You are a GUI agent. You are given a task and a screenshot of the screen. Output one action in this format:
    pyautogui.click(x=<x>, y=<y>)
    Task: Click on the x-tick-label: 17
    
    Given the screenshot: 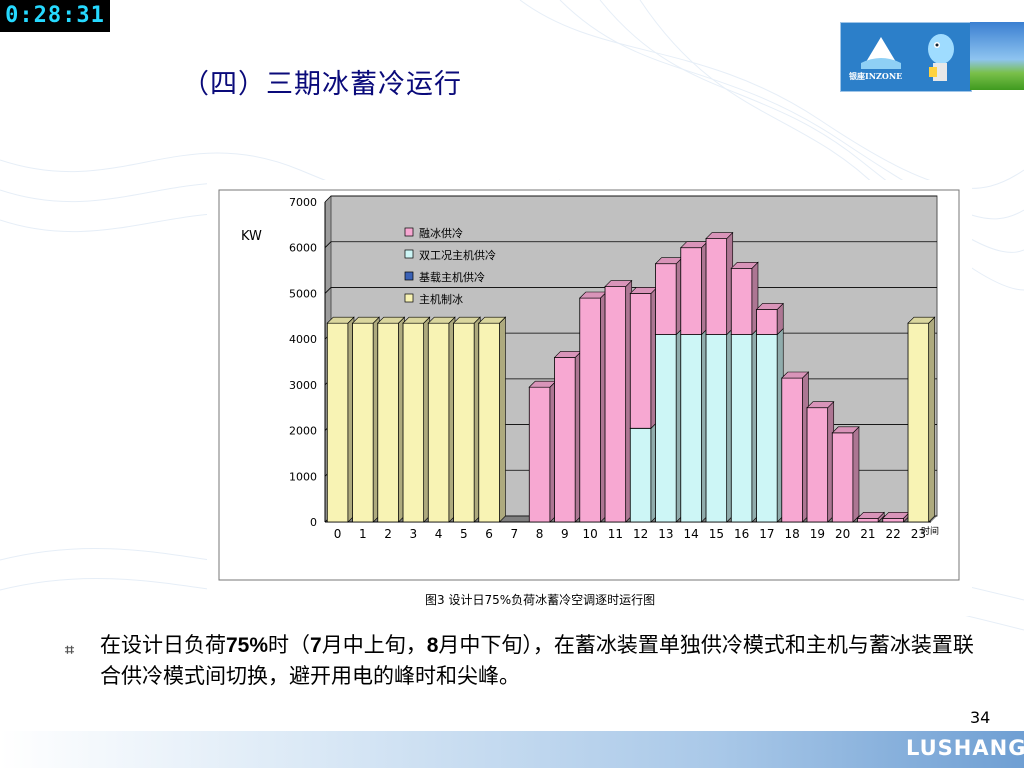 What is the action you would take?
    pyautogui.click(x=766, y=534)
    